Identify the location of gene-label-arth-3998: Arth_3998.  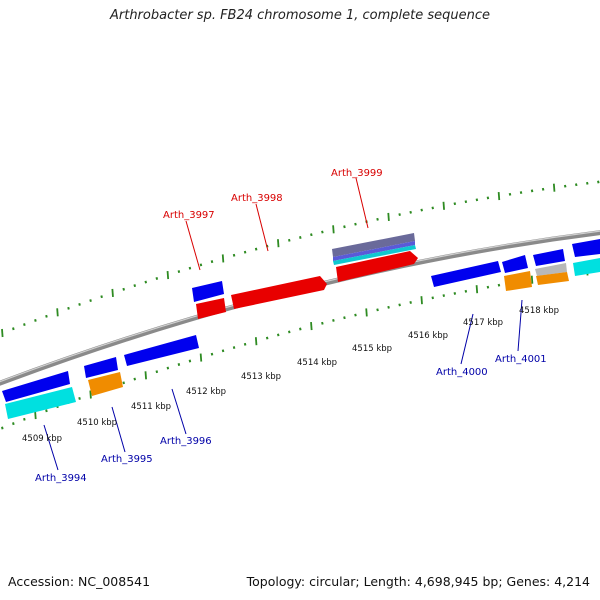
(257, 198).